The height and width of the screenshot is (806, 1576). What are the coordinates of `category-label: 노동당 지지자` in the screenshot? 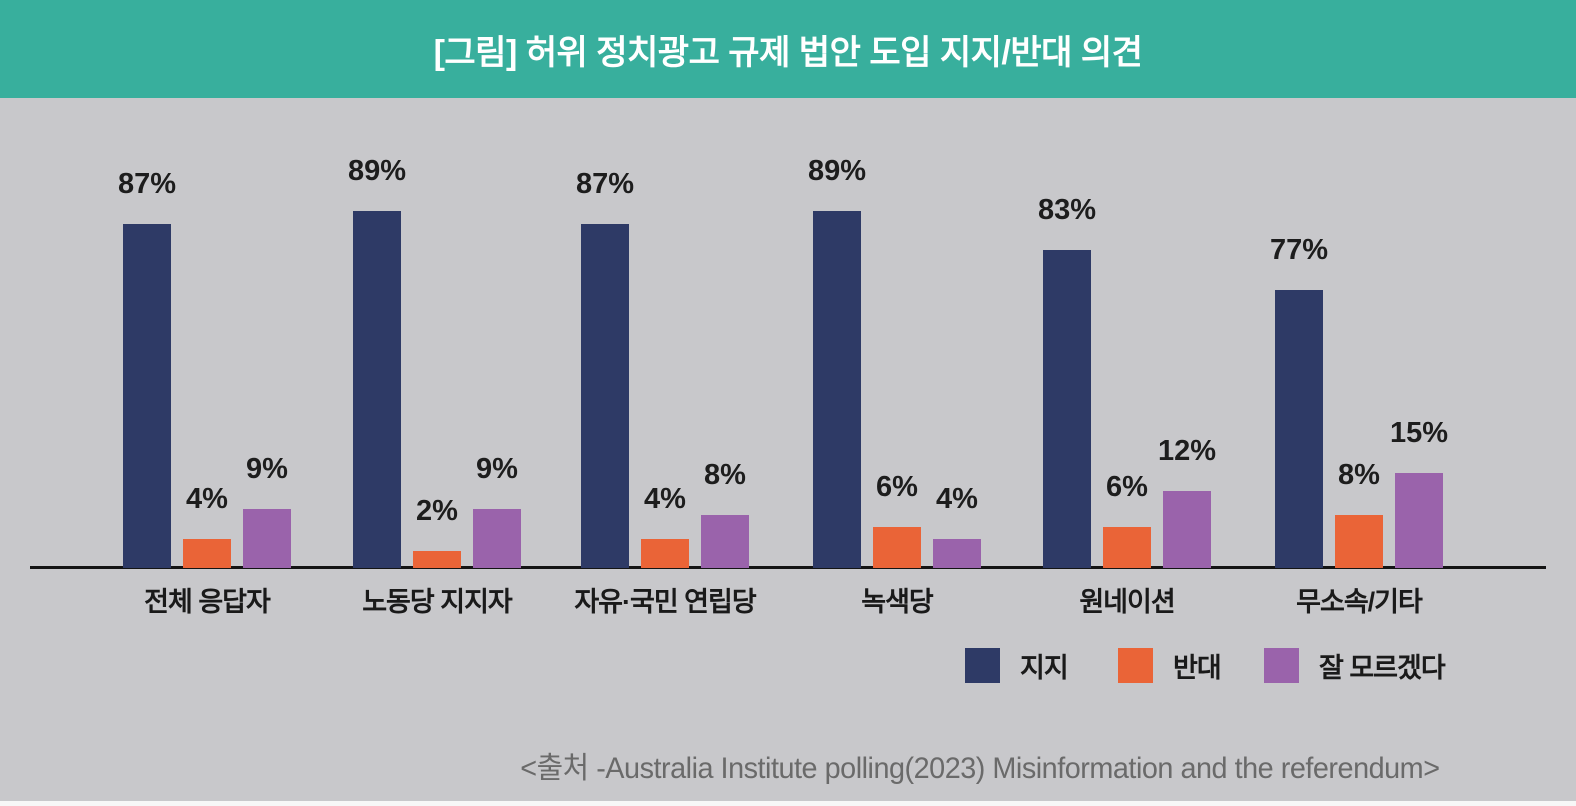 It's located at (437, 602).